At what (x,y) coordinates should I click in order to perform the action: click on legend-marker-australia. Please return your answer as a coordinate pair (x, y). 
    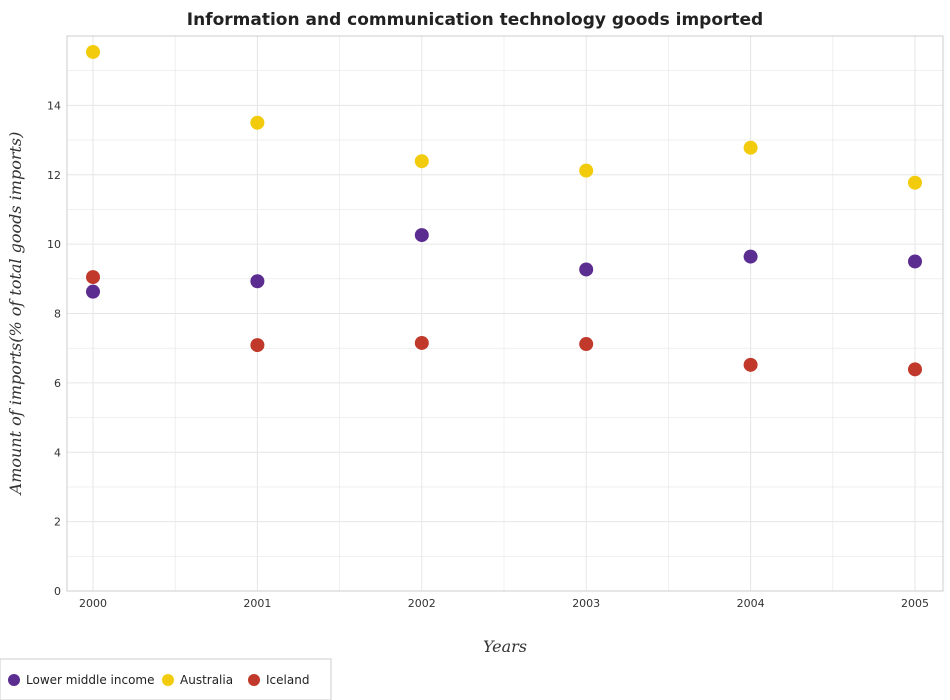
    Looking at the image, I should click on (168, 680).